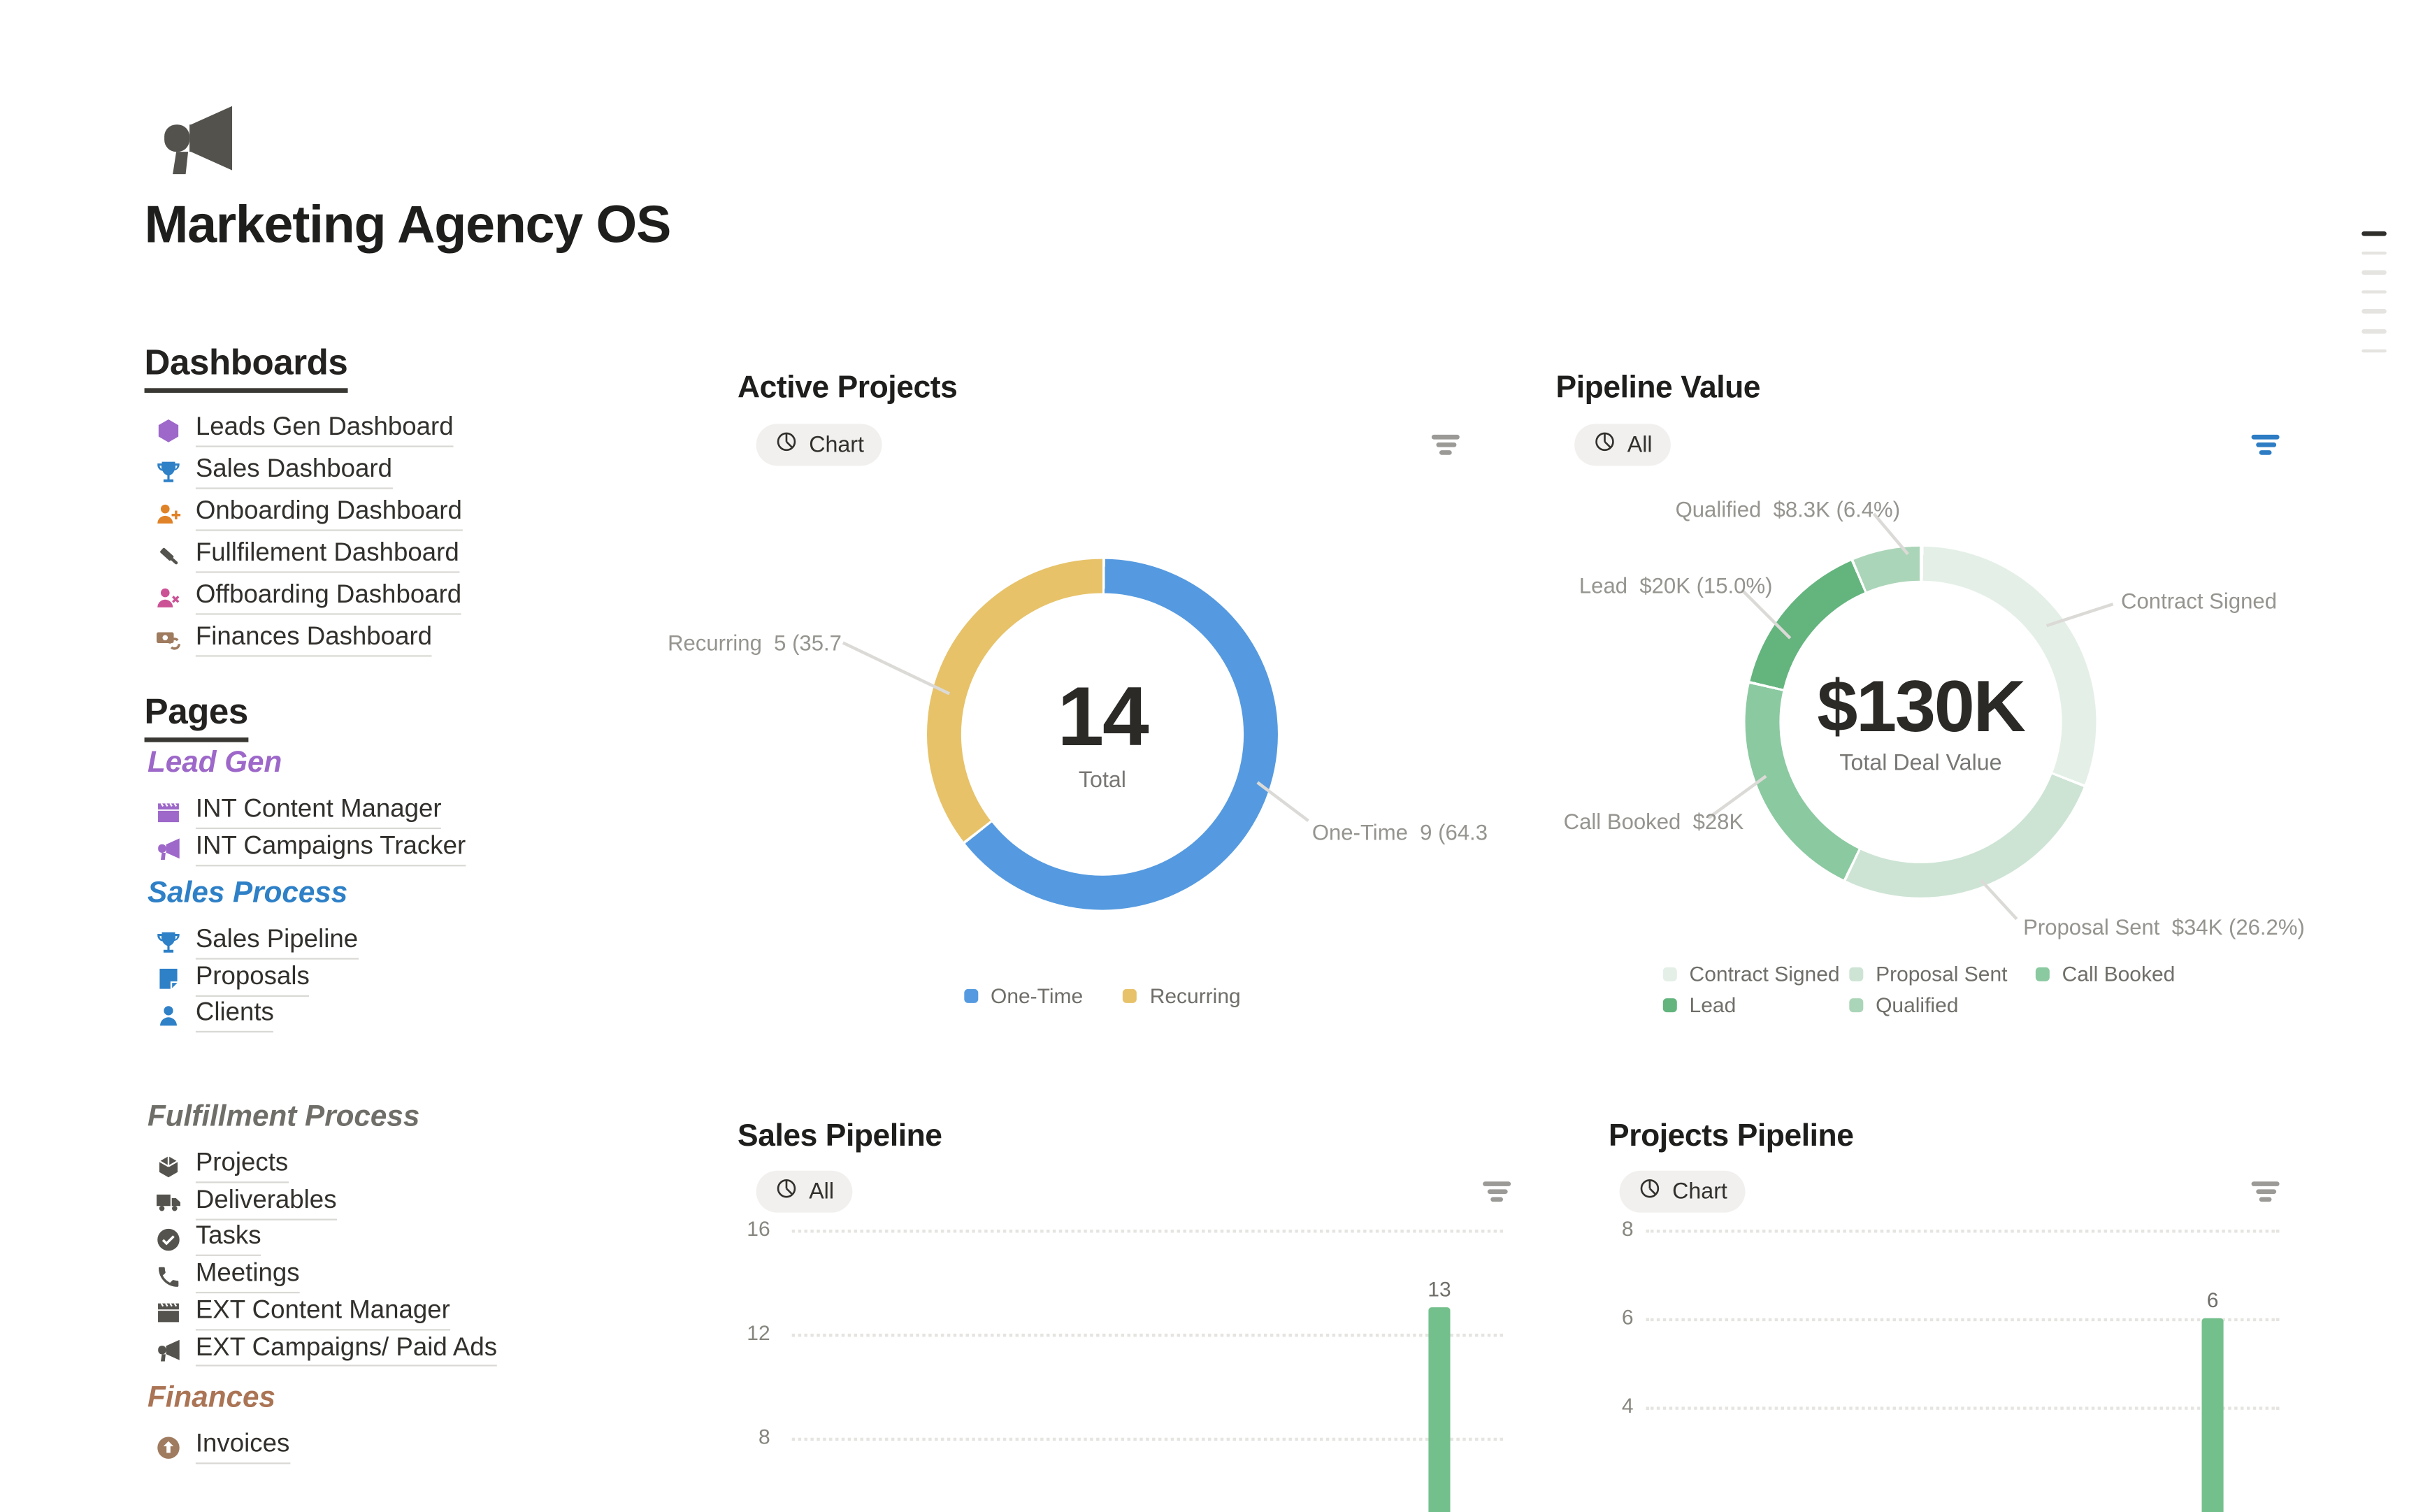 Image resolution: width=2416 pixels, height=1512 pixels. I want to click on sidebar-item-offboarding-dashboard: Offboarding Dashboard, so click(308, 597).